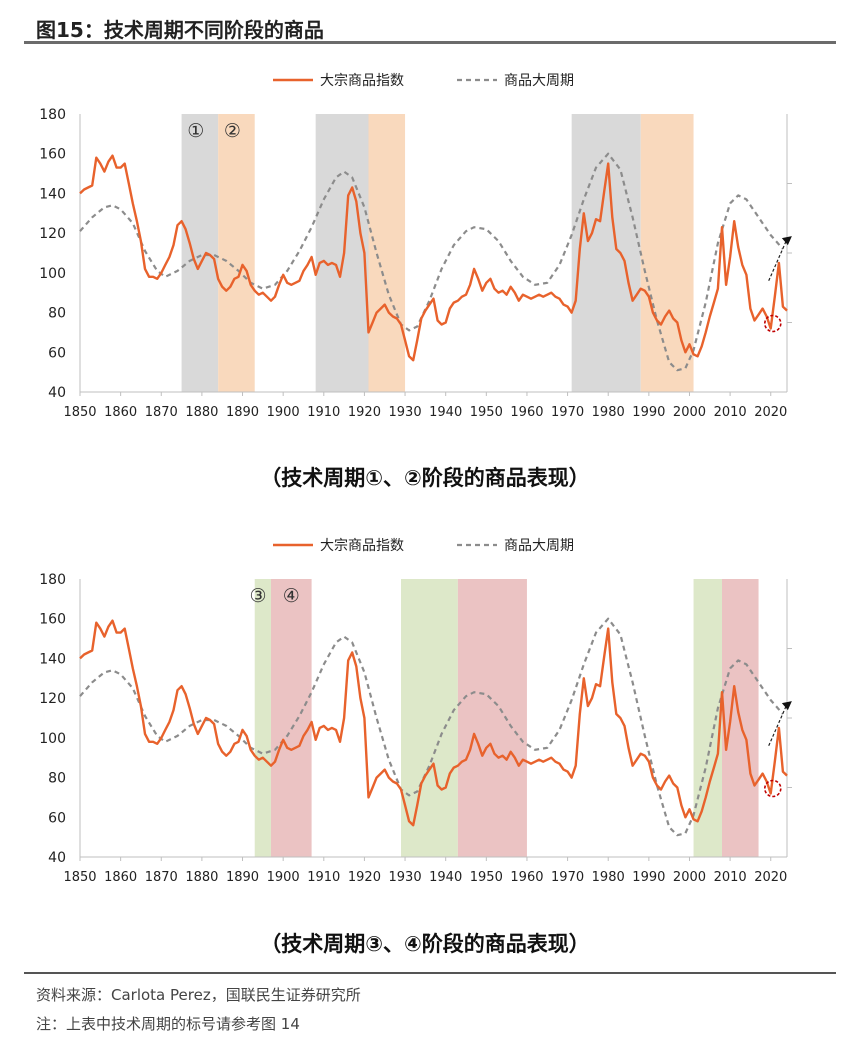 This screenshot has height=1041, width=850. I want to click on stage-label-0: ③, so click(257, 596).